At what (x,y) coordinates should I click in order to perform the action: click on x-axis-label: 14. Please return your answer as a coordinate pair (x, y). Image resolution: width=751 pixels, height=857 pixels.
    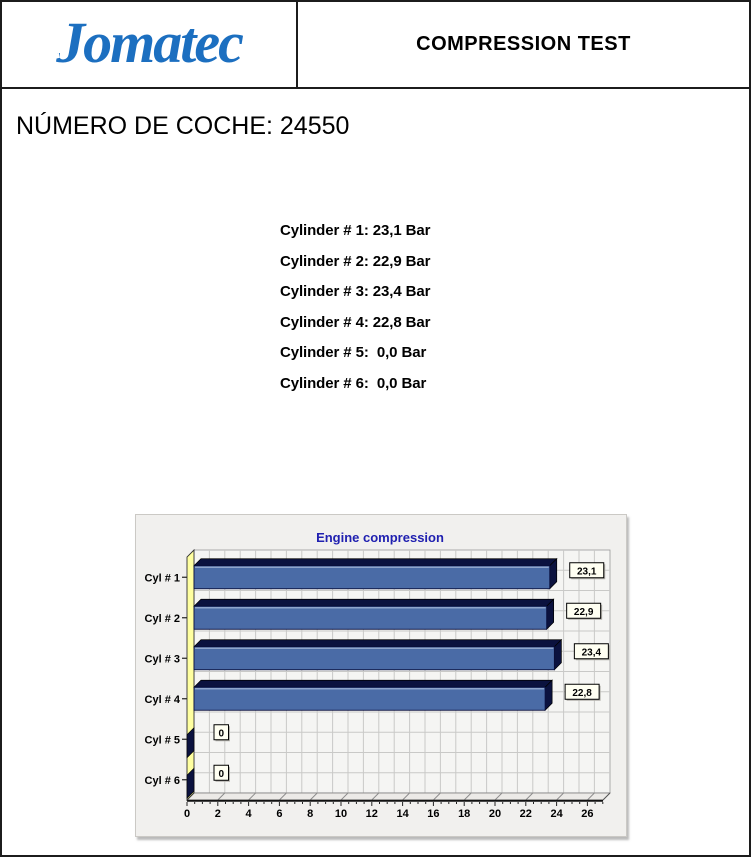
    Looking at the image, I should click on (402, 814).